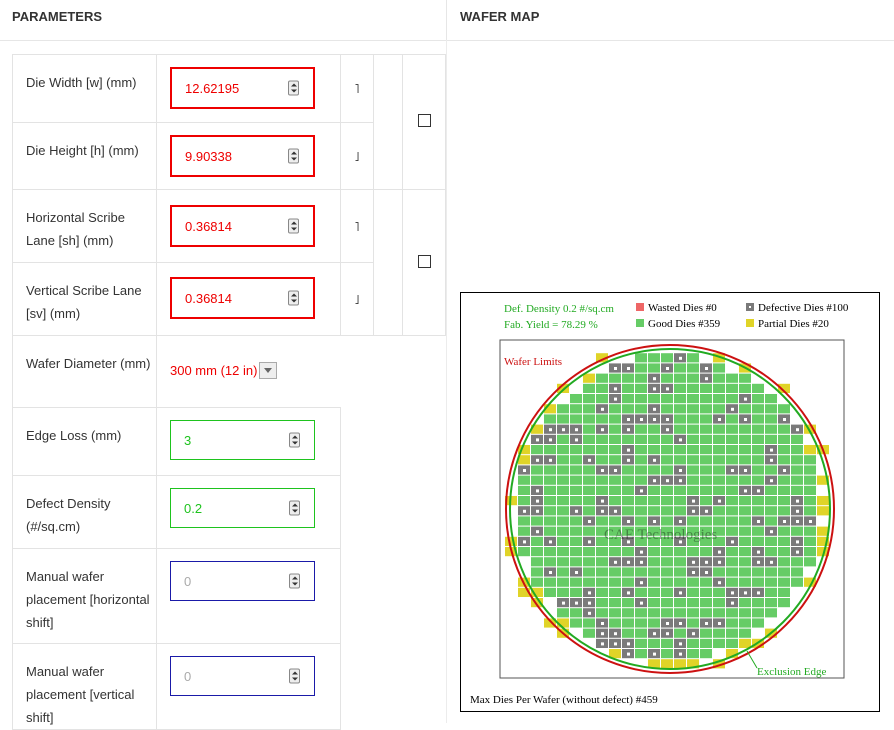 The height and width of the screenshot is (730, 894). Describe the element at coordinates (424, 120) in the screenshot. I see `lock-aspect-checkbox` at that location.